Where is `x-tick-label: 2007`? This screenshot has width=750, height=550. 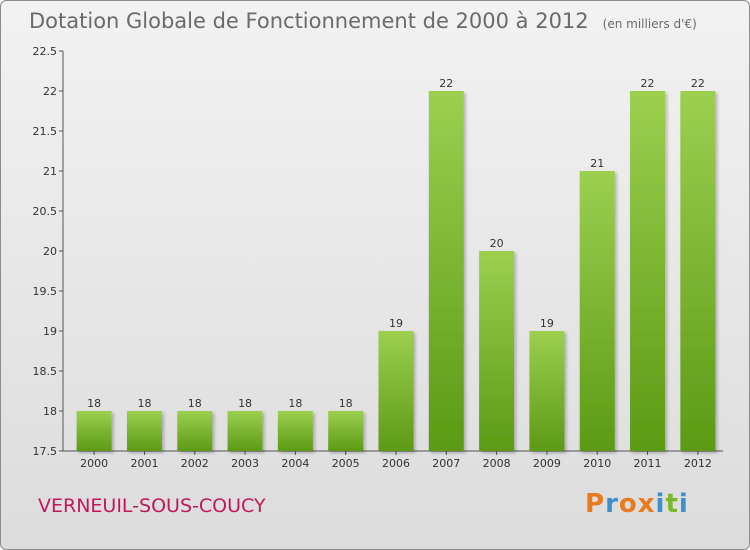
x-tick-label: 2007 is located at coordinates (446, 463).